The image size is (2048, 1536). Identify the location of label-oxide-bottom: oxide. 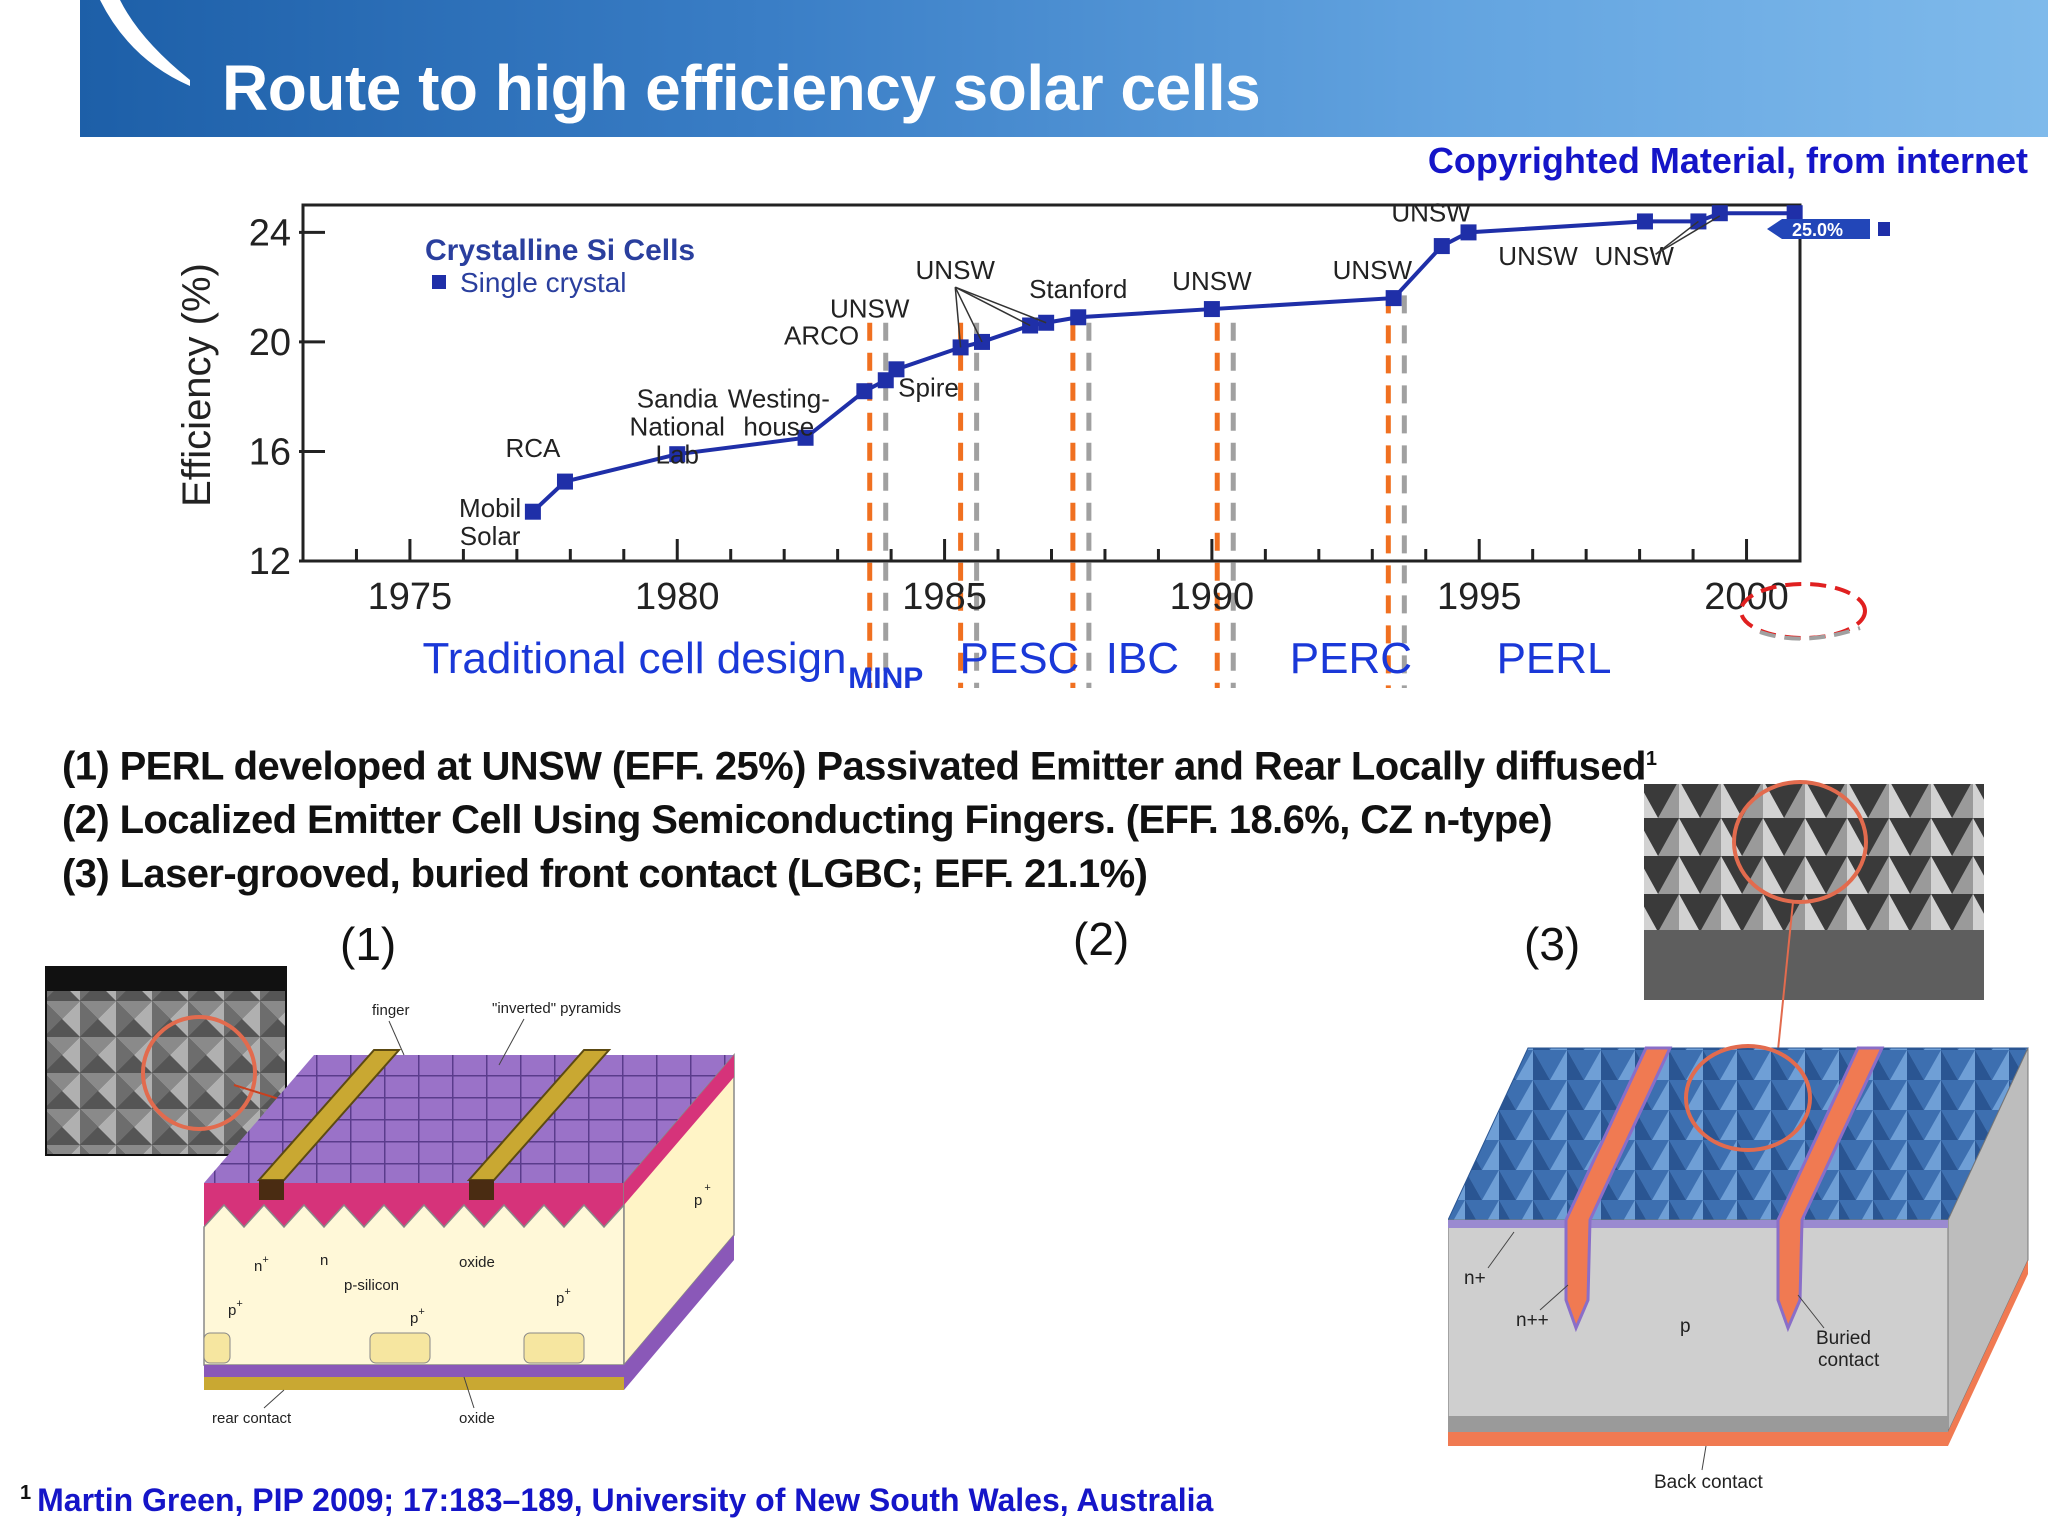
(477, 1418).